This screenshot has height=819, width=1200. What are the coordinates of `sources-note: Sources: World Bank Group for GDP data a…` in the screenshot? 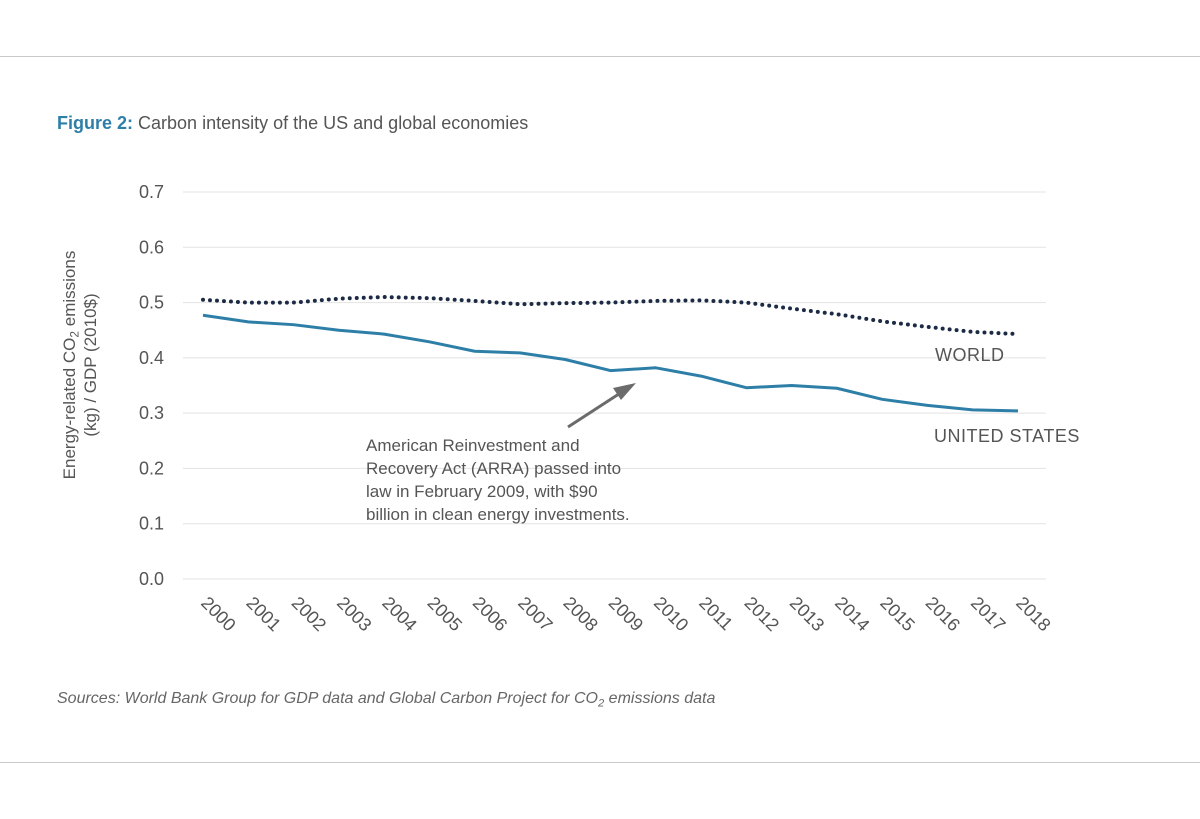 It's located at (386, 700).